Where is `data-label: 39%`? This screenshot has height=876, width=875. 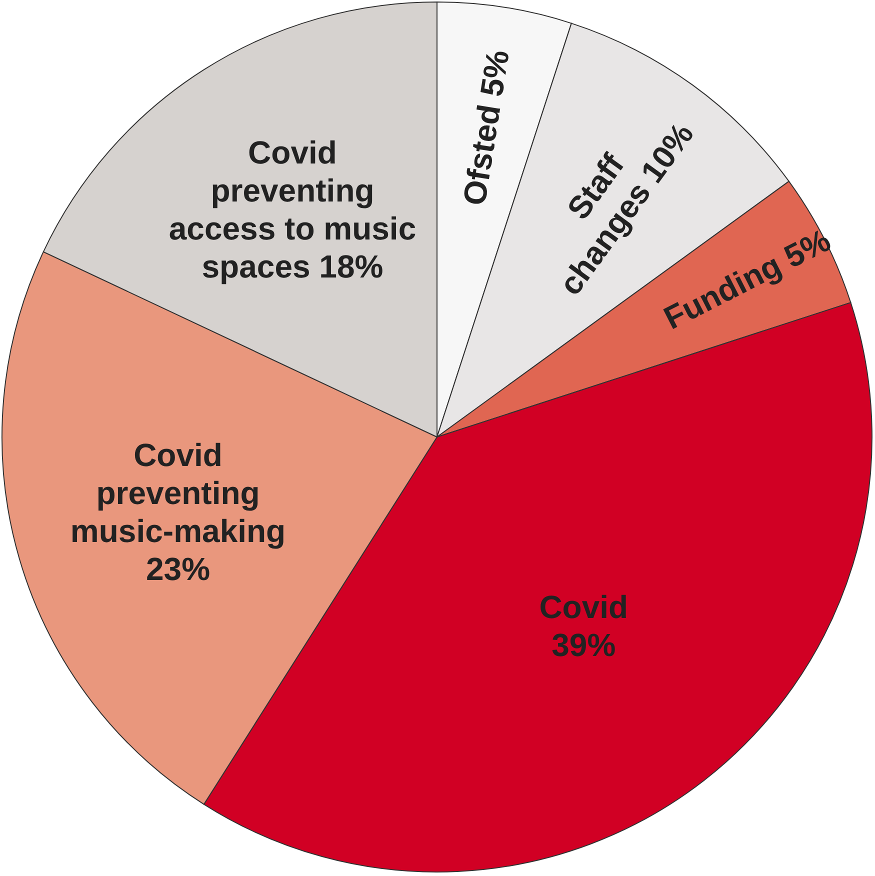 data-label: 39% is located at coordinates (584, 645).